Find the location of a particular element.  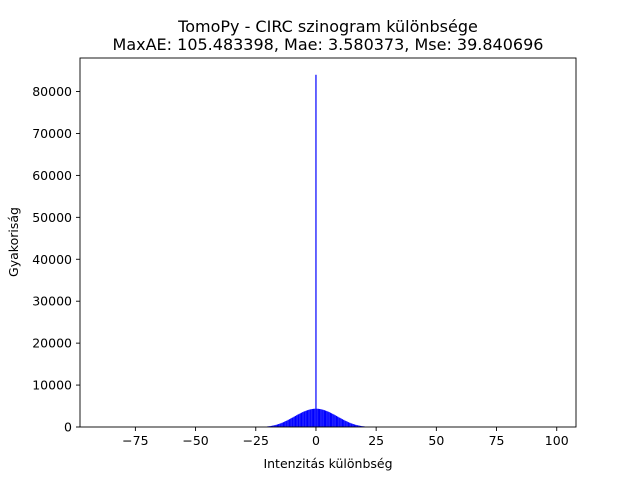

y-tick-label: 60000 is located at coordinates (52, 175).